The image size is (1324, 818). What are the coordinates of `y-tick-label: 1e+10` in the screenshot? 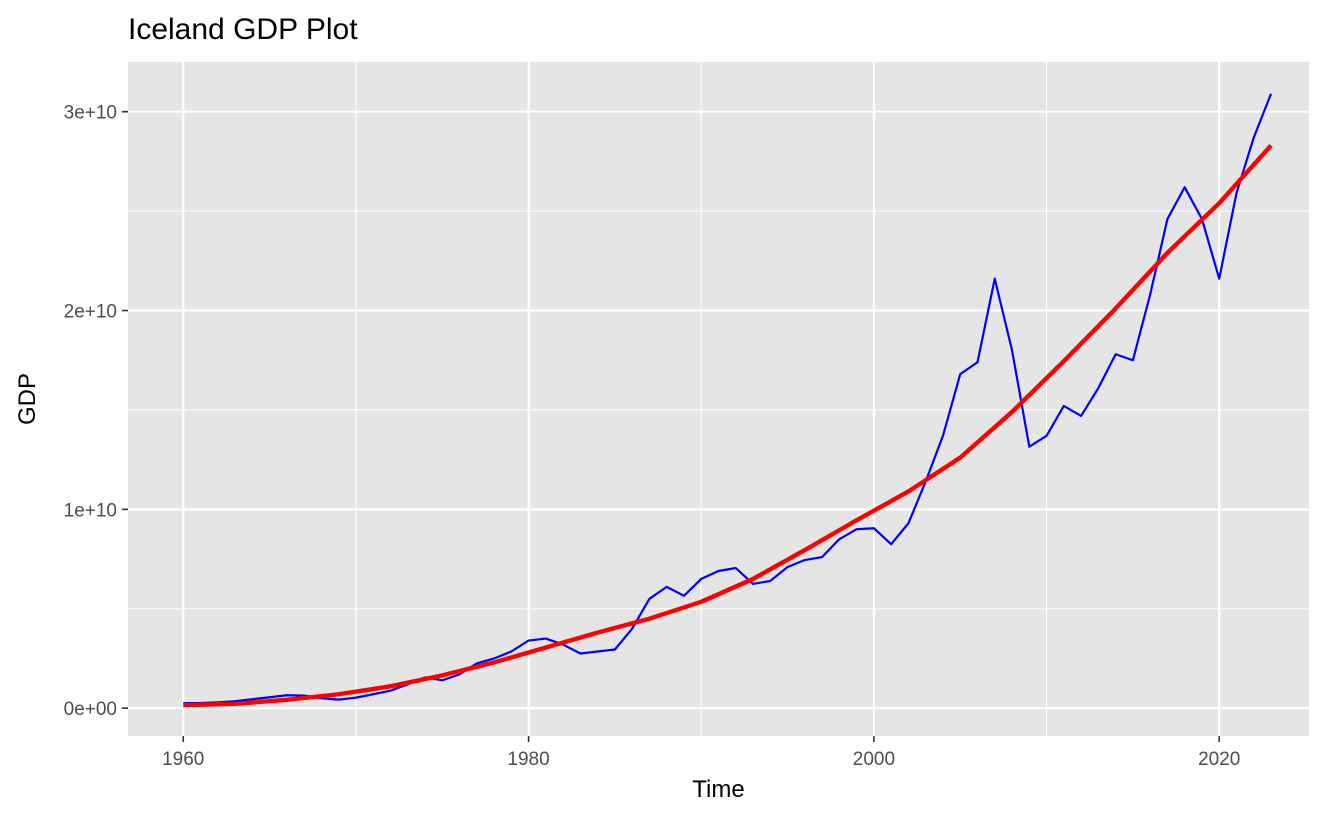 It's located at (90, 510).